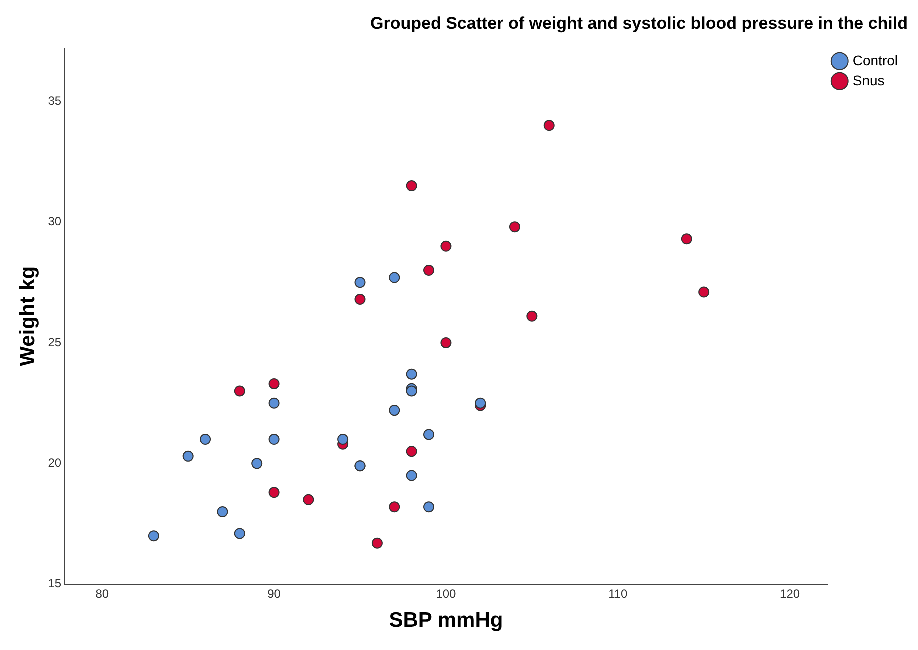  What do you see at coordinates (55, 463) in the screenshot?
I see `y-tick-label: 20` at bounding box center [55, 463].